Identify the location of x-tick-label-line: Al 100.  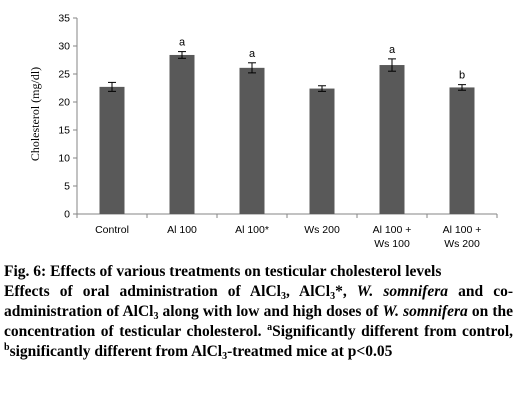
(182, 230).